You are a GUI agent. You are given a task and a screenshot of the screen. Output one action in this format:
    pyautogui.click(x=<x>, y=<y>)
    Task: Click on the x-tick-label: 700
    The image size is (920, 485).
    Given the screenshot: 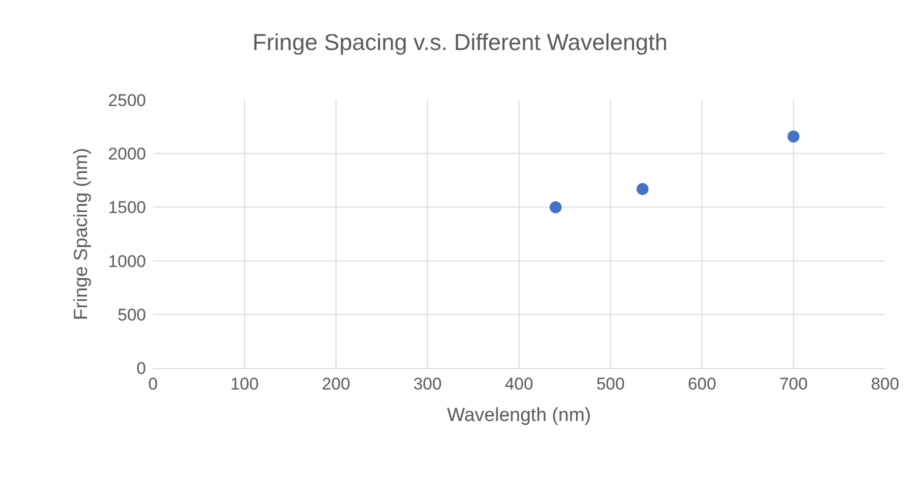 What is the action you would take?
    pyautogui.click(x=793, y=384)
    